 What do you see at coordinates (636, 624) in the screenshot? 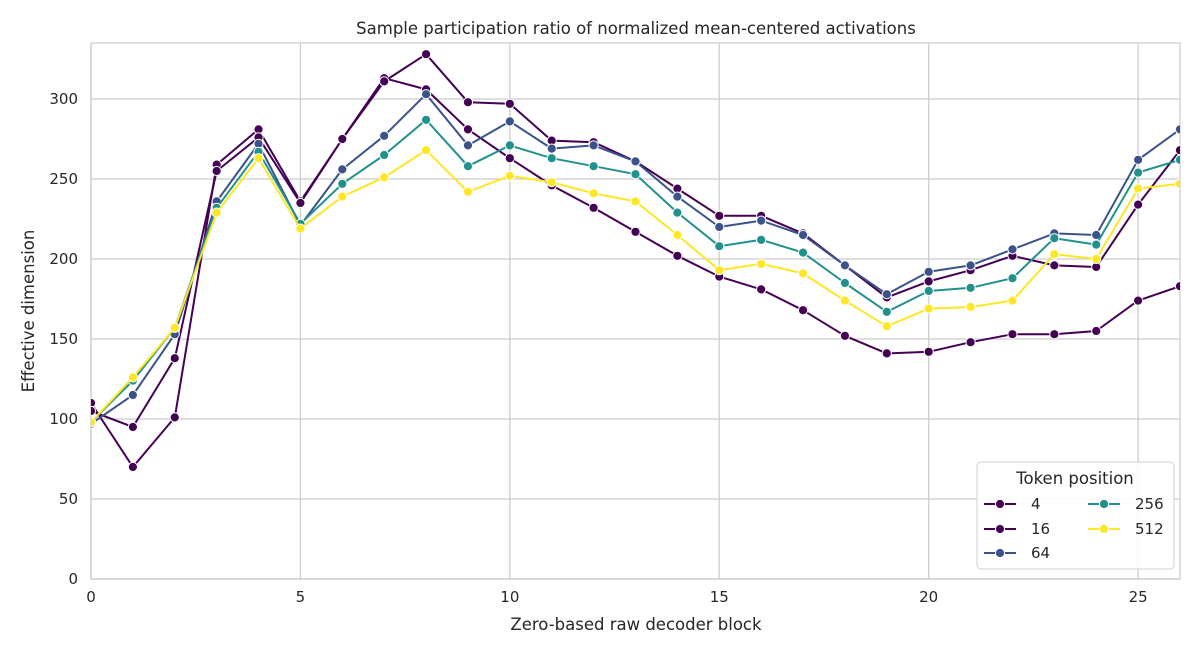
I see `x-axis-label: Zero-based raw decoder block` at bounding box center [636, 624].